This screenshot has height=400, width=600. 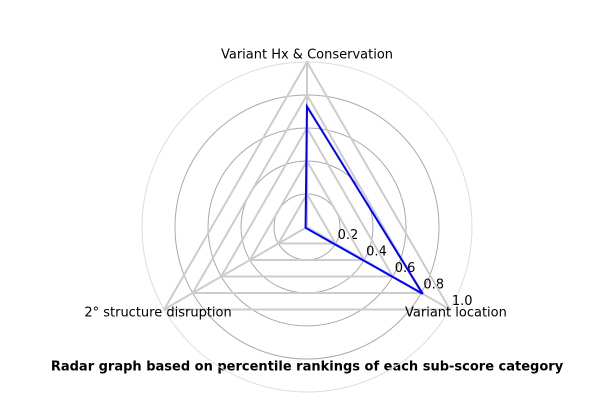 I want to click on r-tick-label: 1.0, so click(x=462, y=301).